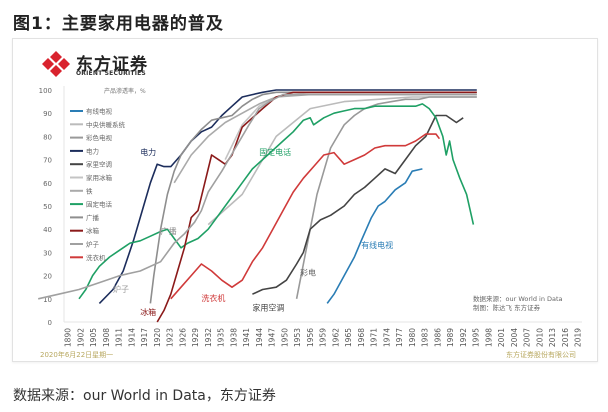  What do you see at coordinates (47, 300) in the screenshot?
I see `y-tick-label: 10` at bounding box center [47, 300].